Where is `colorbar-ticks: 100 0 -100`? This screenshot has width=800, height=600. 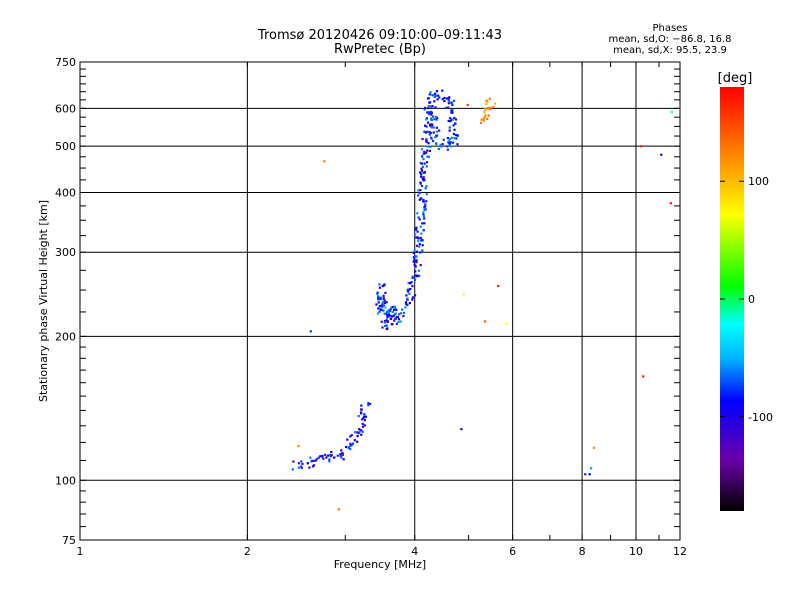
colorbar-ticks: 100 0 -100 is located at coordinates (746, 299).